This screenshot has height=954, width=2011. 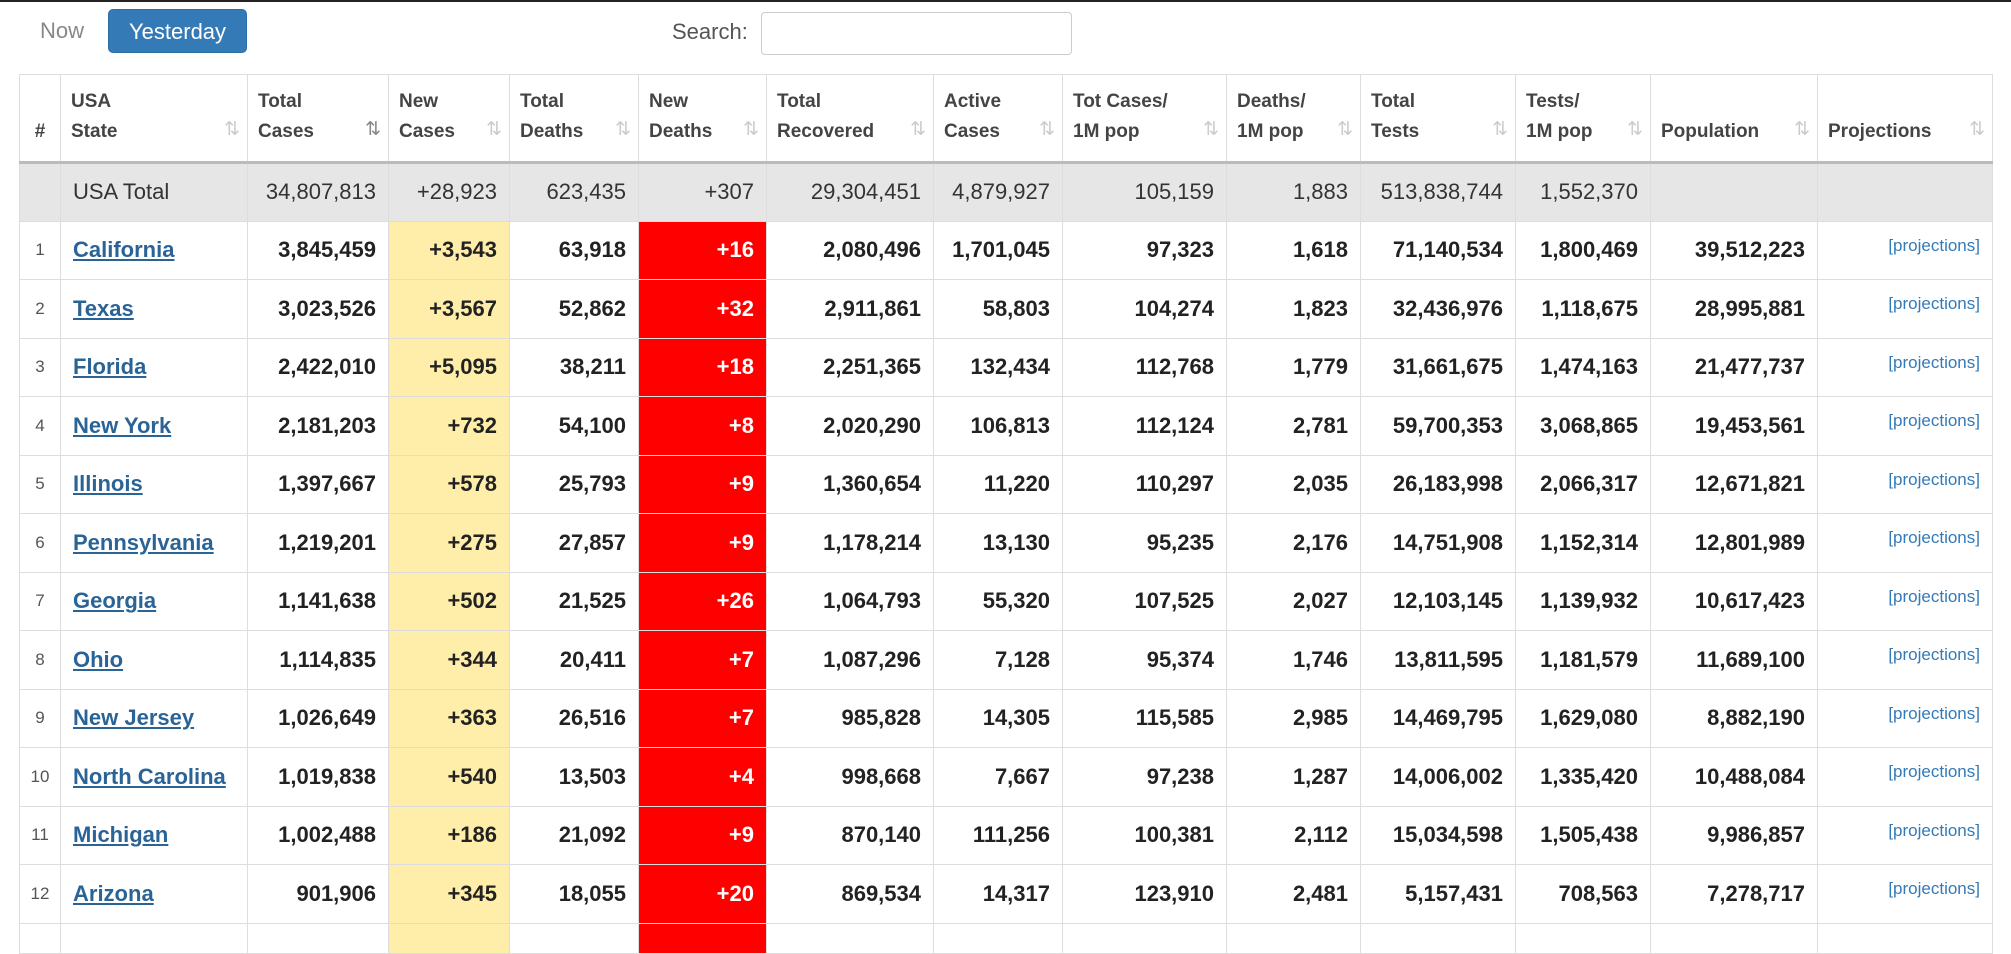 What do you see at coordinates (124, 250) in the screenshot?
I see `state-link: California` at bounding box center [124, 250].